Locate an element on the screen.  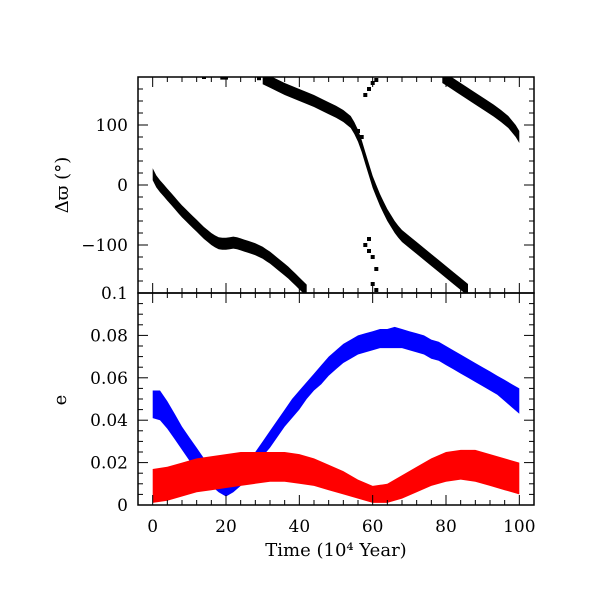
top-ytick-label-1: 0 is located at coordinates (122, 186).